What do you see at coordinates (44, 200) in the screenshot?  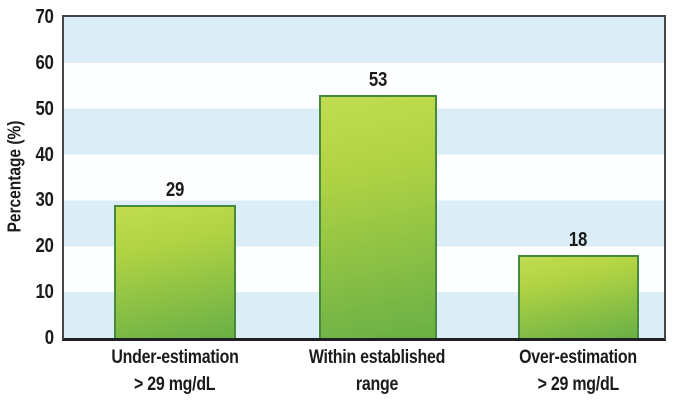 I see `y-tick-label: 30` at bounding box center [44, 200].